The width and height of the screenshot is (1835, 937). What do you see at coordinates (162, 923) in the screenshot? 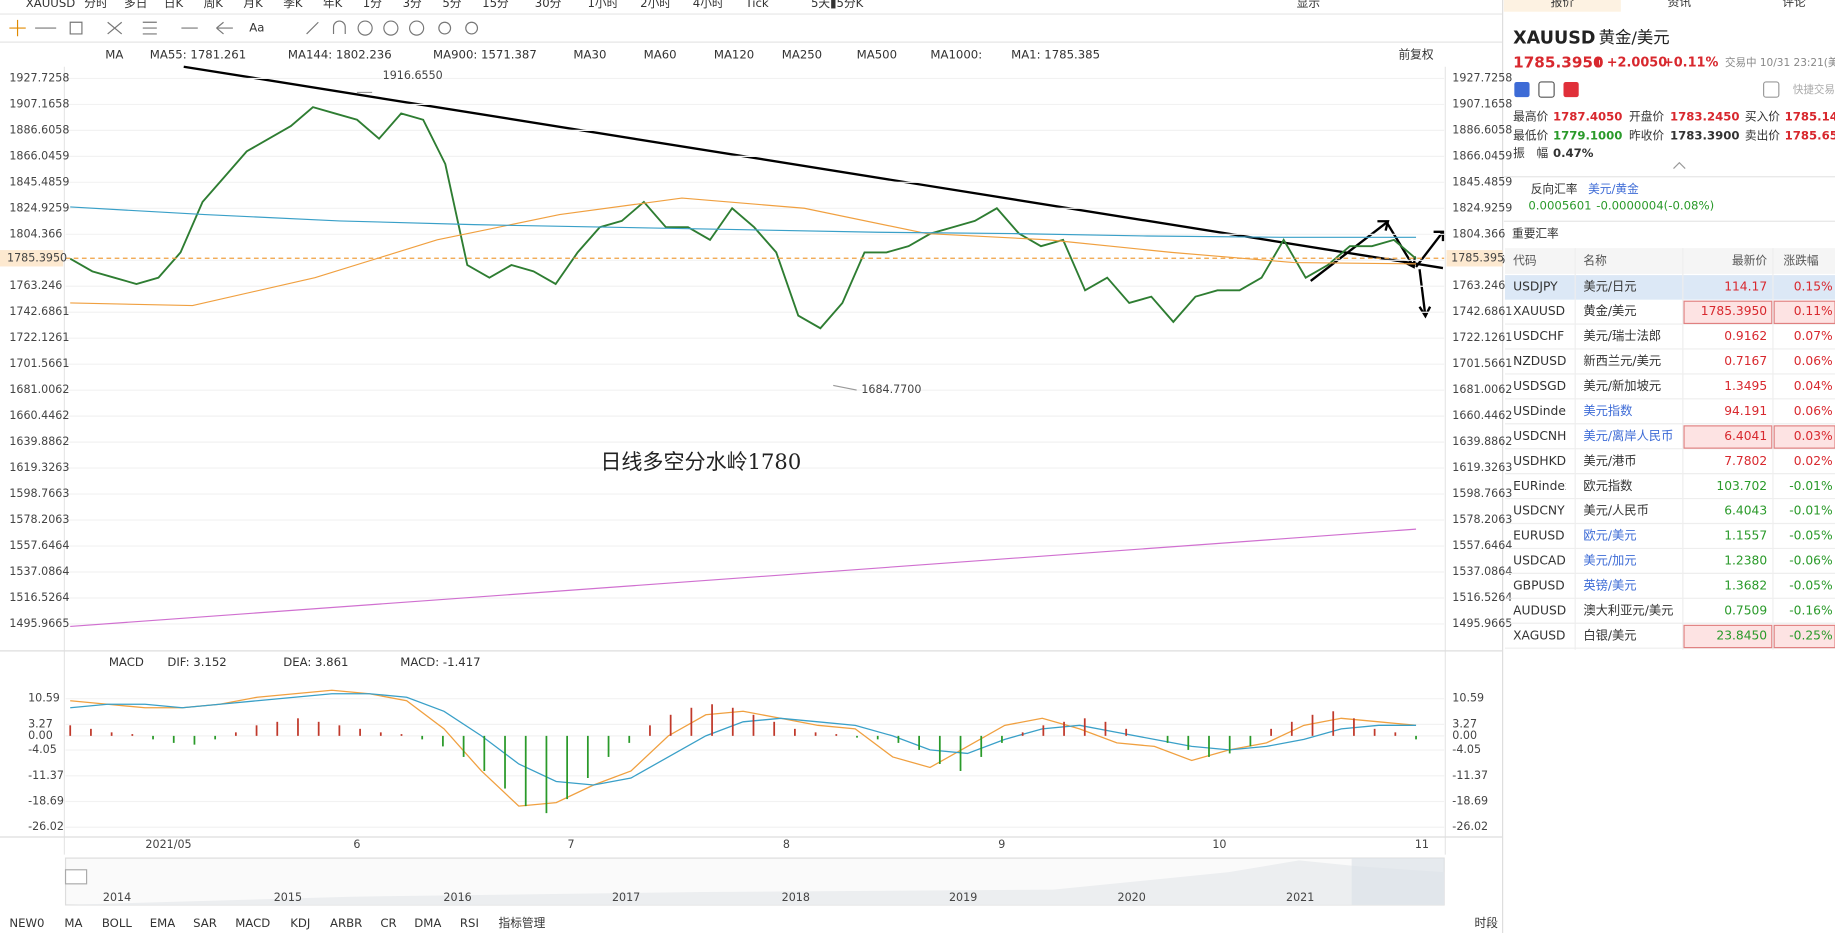
I see `indicator-tab: EMA` at bounding box center [162, 923].